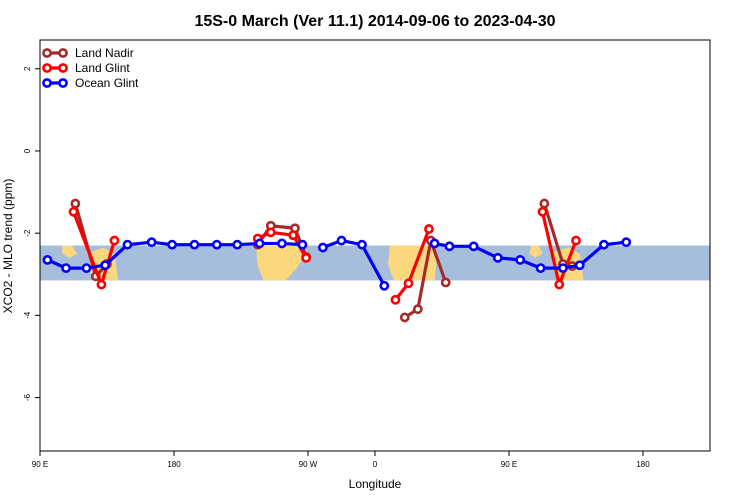 The height and width of the screenshot is (500, 750). I want to click on land-nadir-line, so click(425, 278).